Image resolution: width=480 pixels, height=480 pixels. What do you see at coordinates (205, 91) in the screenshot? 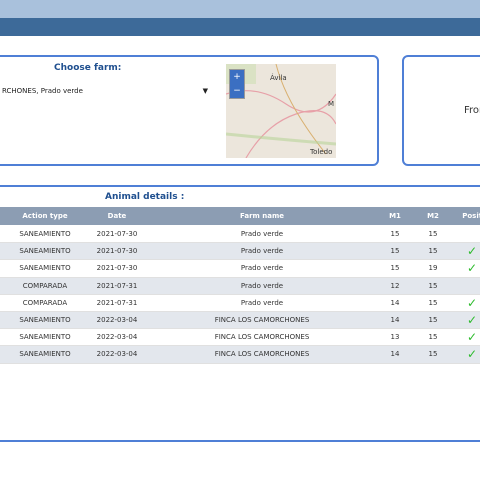
I see `dropdown-arrow: ▼` at bounding box center [205, 91].